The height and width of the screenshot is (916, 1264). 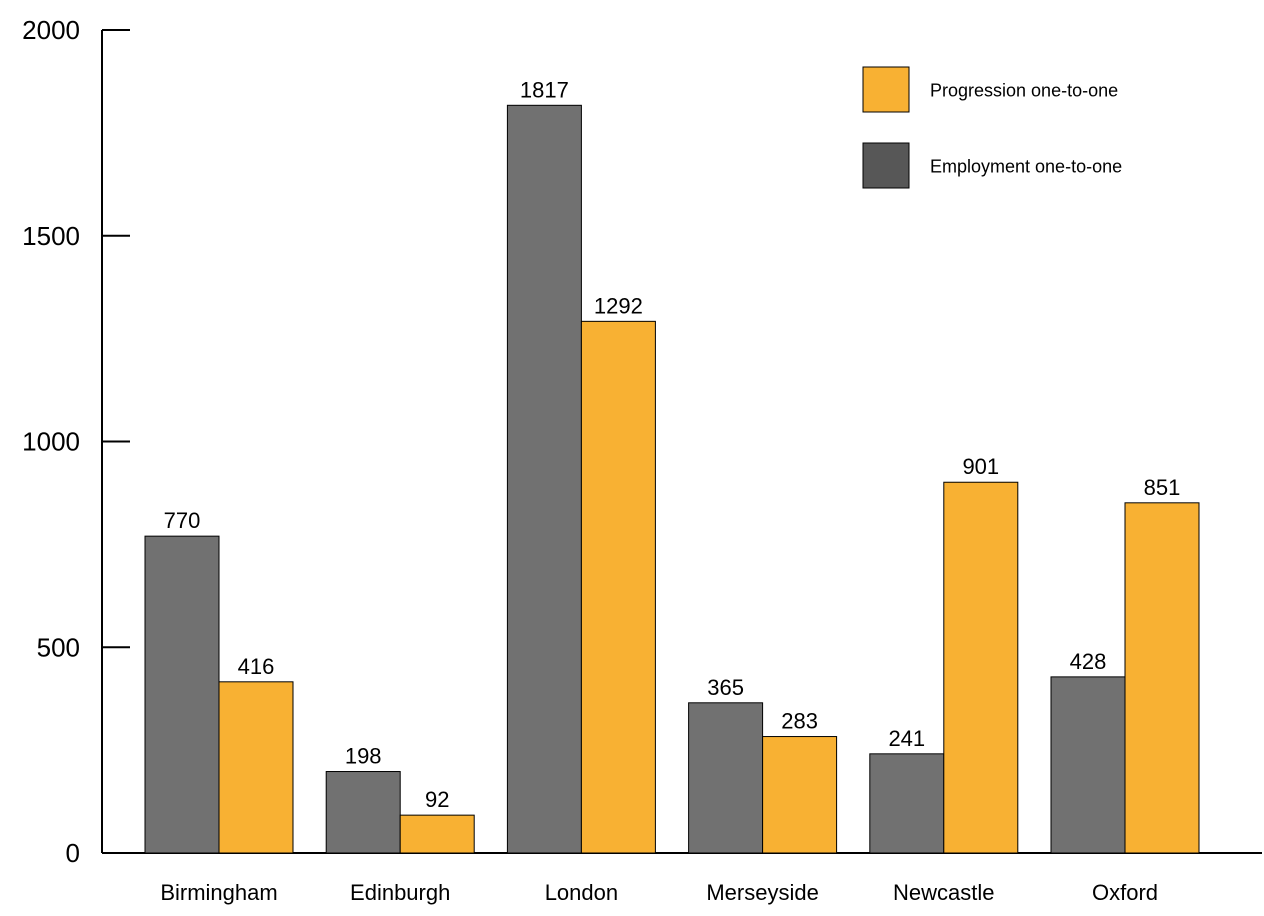 What do you see at coordinates (218, 892) in the screenshot?
I see `x-tick-label-birmingham: Birmingham` at bounding box center [218, 892].